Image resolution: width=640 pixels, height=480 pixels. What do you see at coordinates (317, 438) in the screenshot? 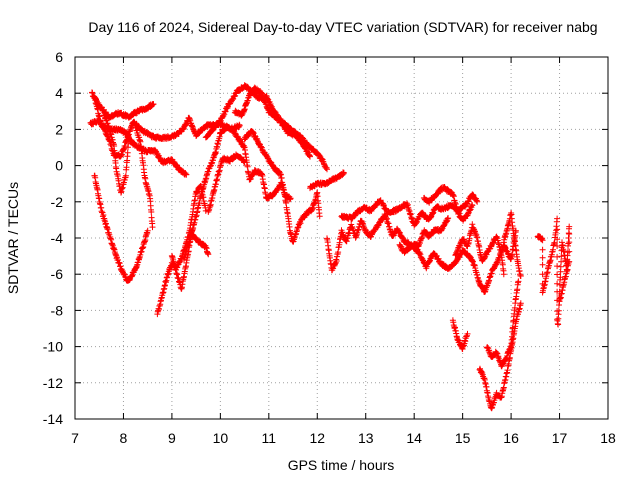
I see `x-tick-label: 12` at bounding box center [317, 438].